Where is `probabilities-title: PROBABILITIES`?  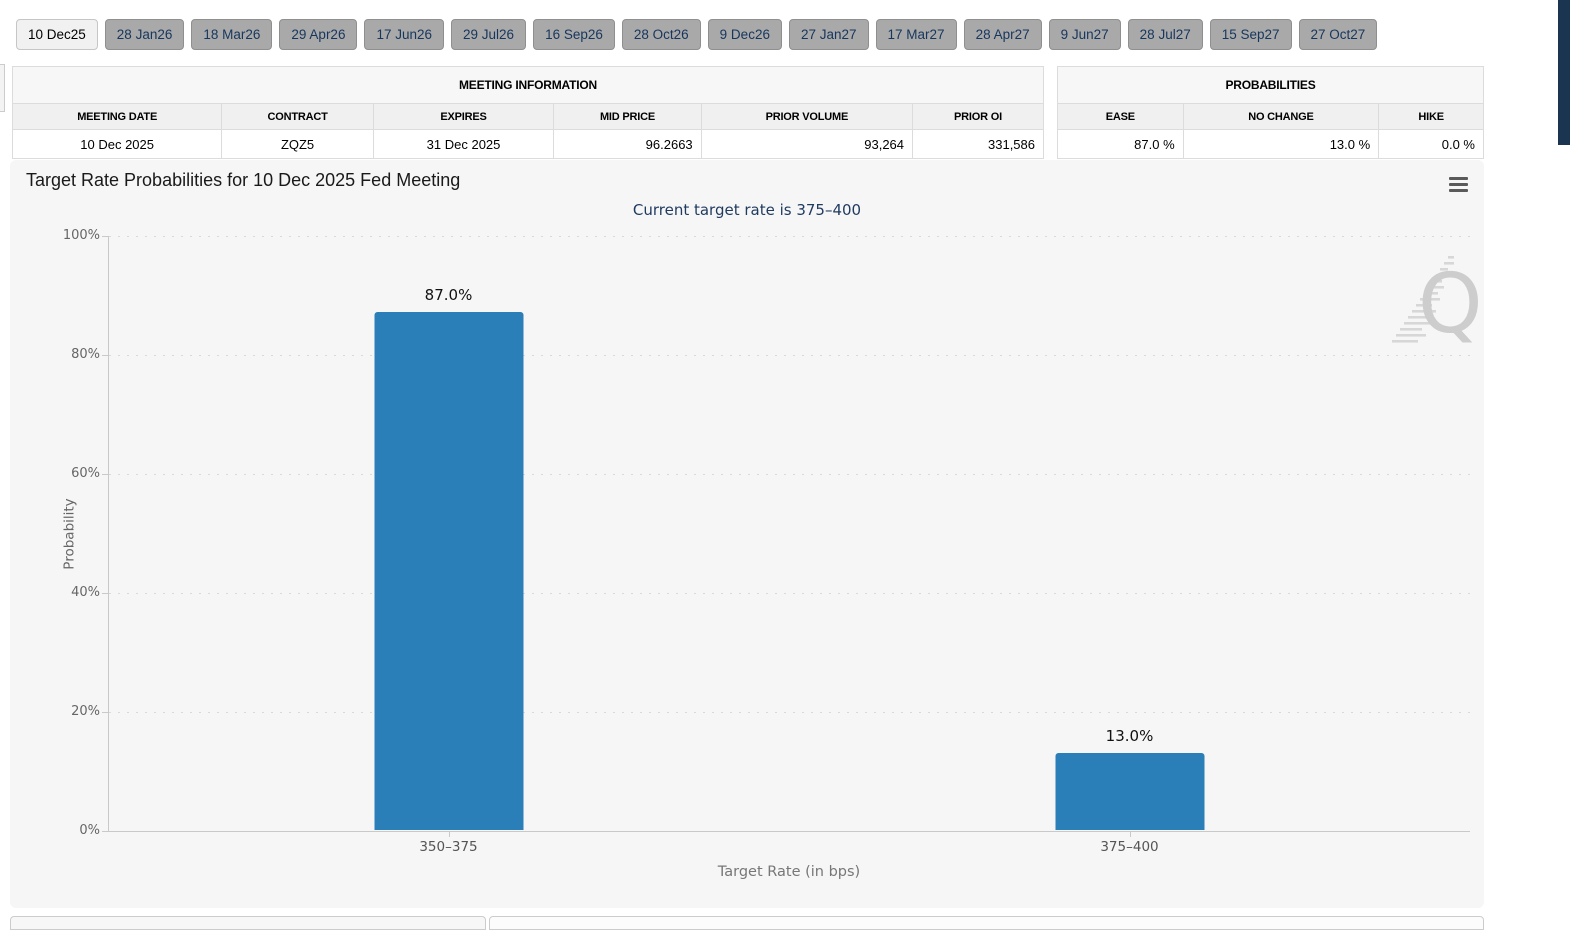 probabilities-title: PROBABILITIES is located at coordinates (1270, 85).